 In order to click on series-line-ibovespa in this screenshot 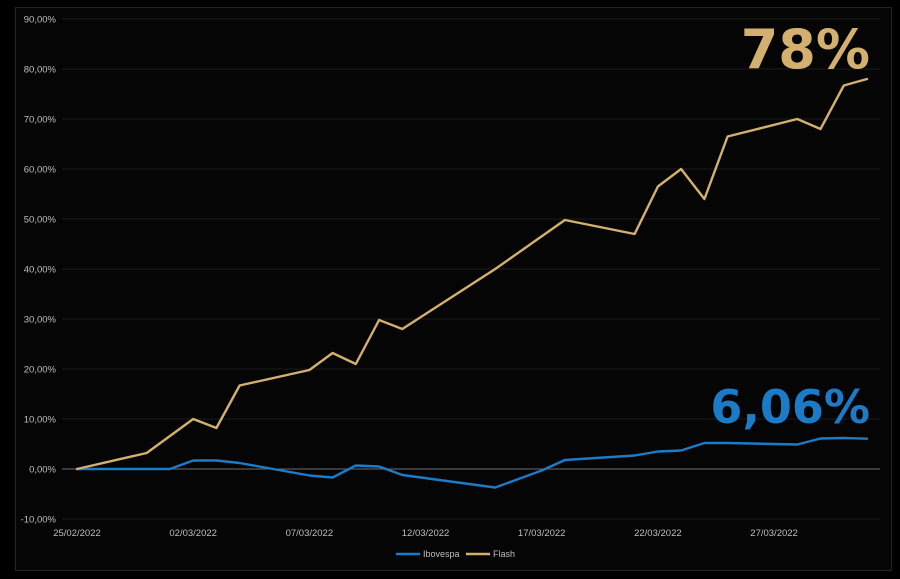, I will do `click(472, 462)`.